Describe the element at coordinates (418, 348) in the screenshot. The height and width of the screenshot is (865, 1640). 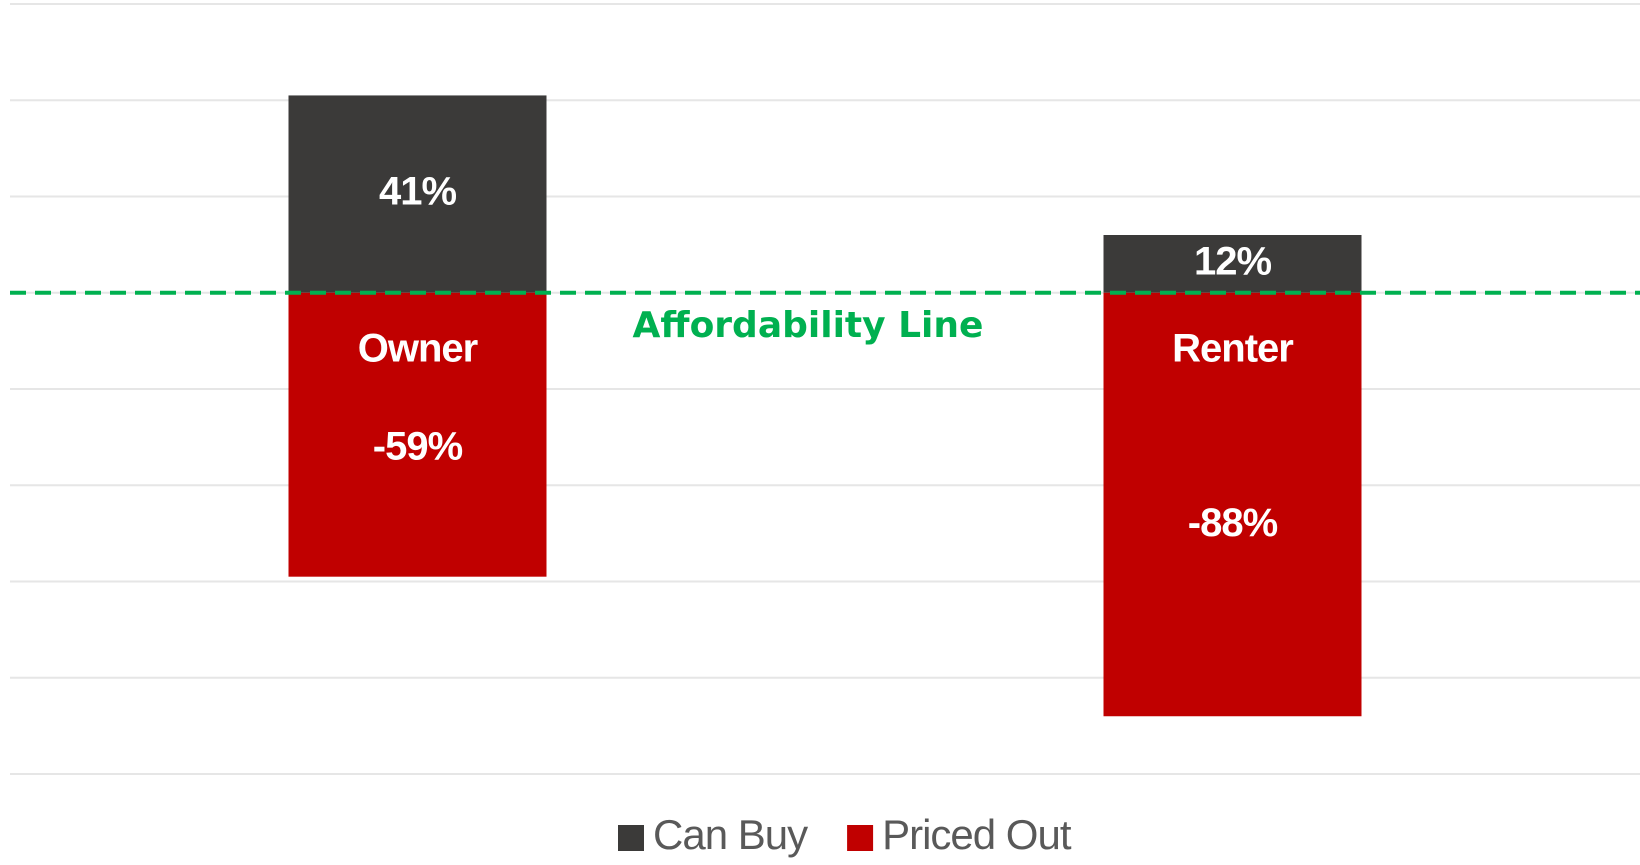
I see `category-label: Owner` at that location.